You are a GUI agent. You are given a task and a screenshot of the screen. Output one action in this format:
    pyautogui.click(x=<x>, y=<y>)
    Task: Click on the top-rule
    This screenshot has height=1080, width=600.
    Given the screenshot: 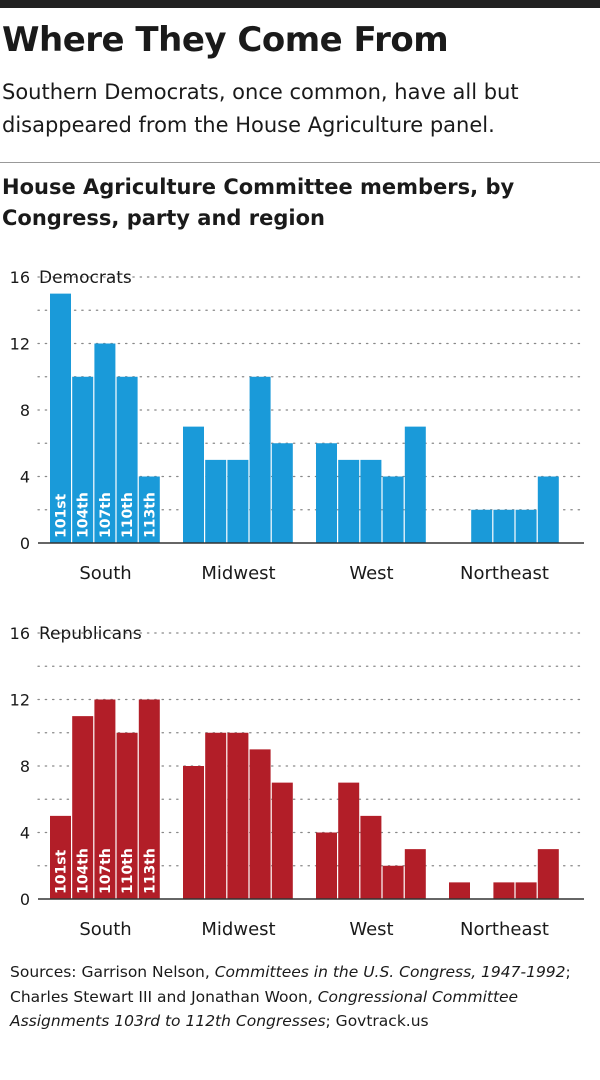 What is the action you would take?
    pyautogui.click(x=300, y=4)
    